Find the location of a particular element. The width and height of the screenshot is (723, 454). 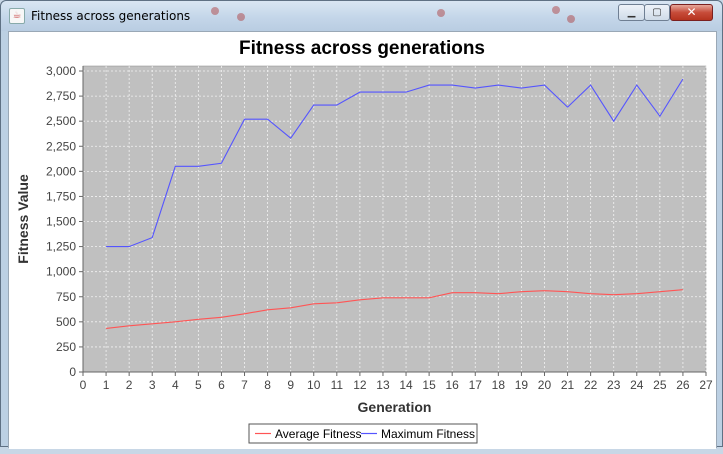

y-tick-label: 2,000 is located at coordinates (61, 171).